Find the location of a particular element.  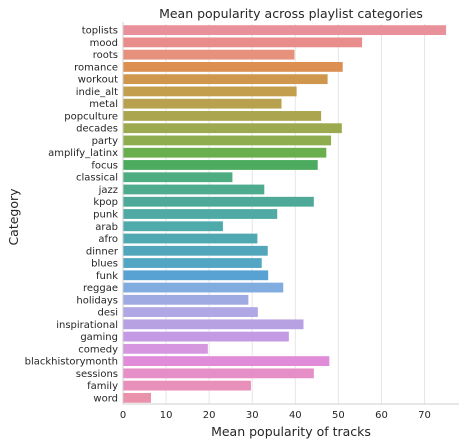

x-tick-label: 60 is located at coordinates (381, 415).